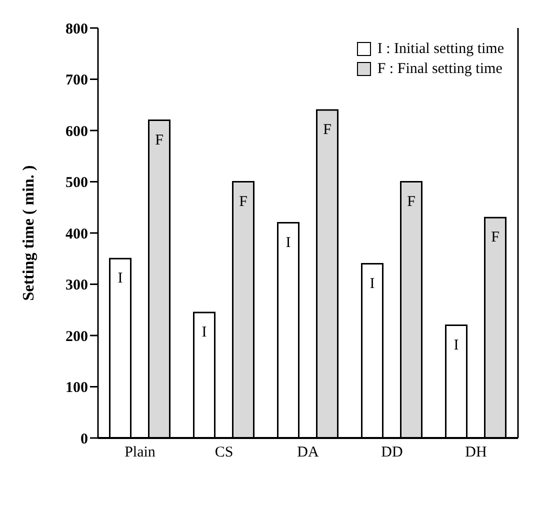  What do you see at coordinates (440, 49) in the screenshot?
I see `legend-label: I : Initial setting time` at bounding box center [440, 49].